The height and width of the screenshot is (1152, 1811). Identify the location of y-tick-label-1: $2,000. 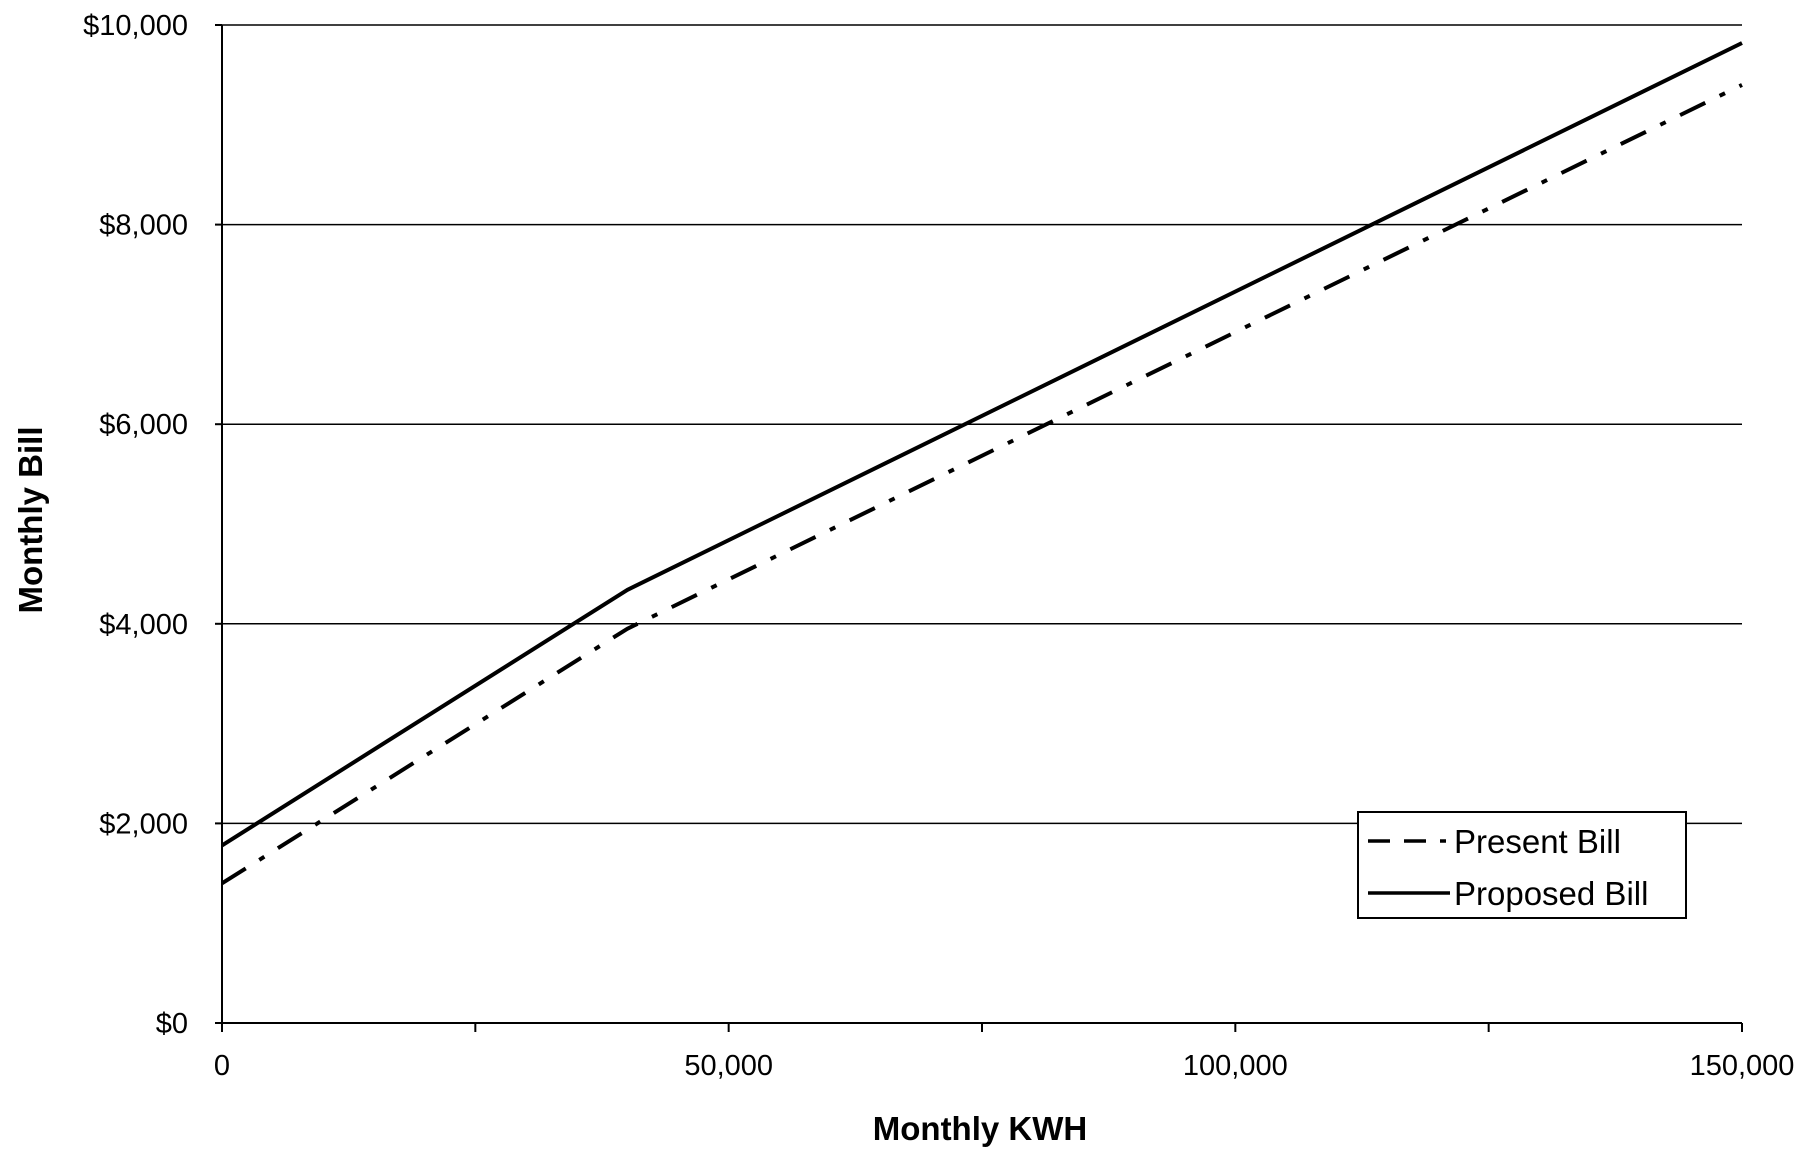
(143, 824).